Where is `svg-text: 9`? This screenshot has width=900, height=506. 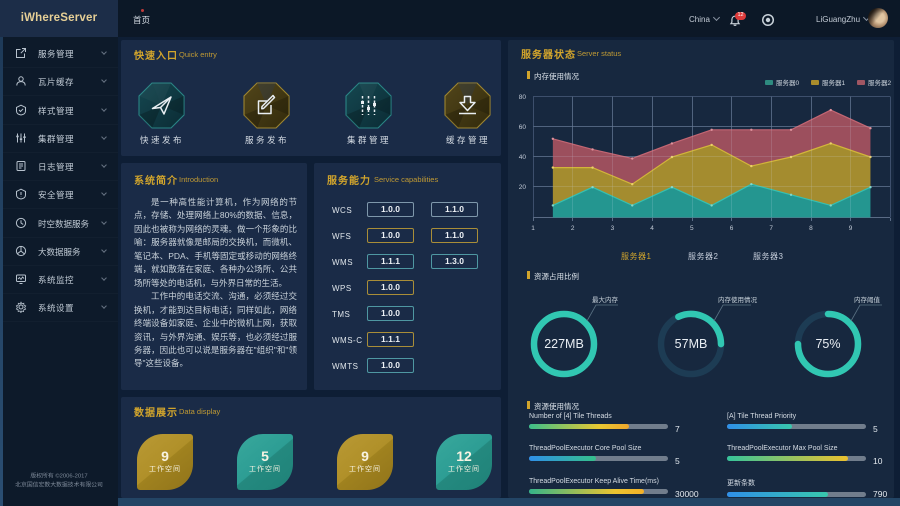 svg-text: 9 is located at coordinates (851, 228).